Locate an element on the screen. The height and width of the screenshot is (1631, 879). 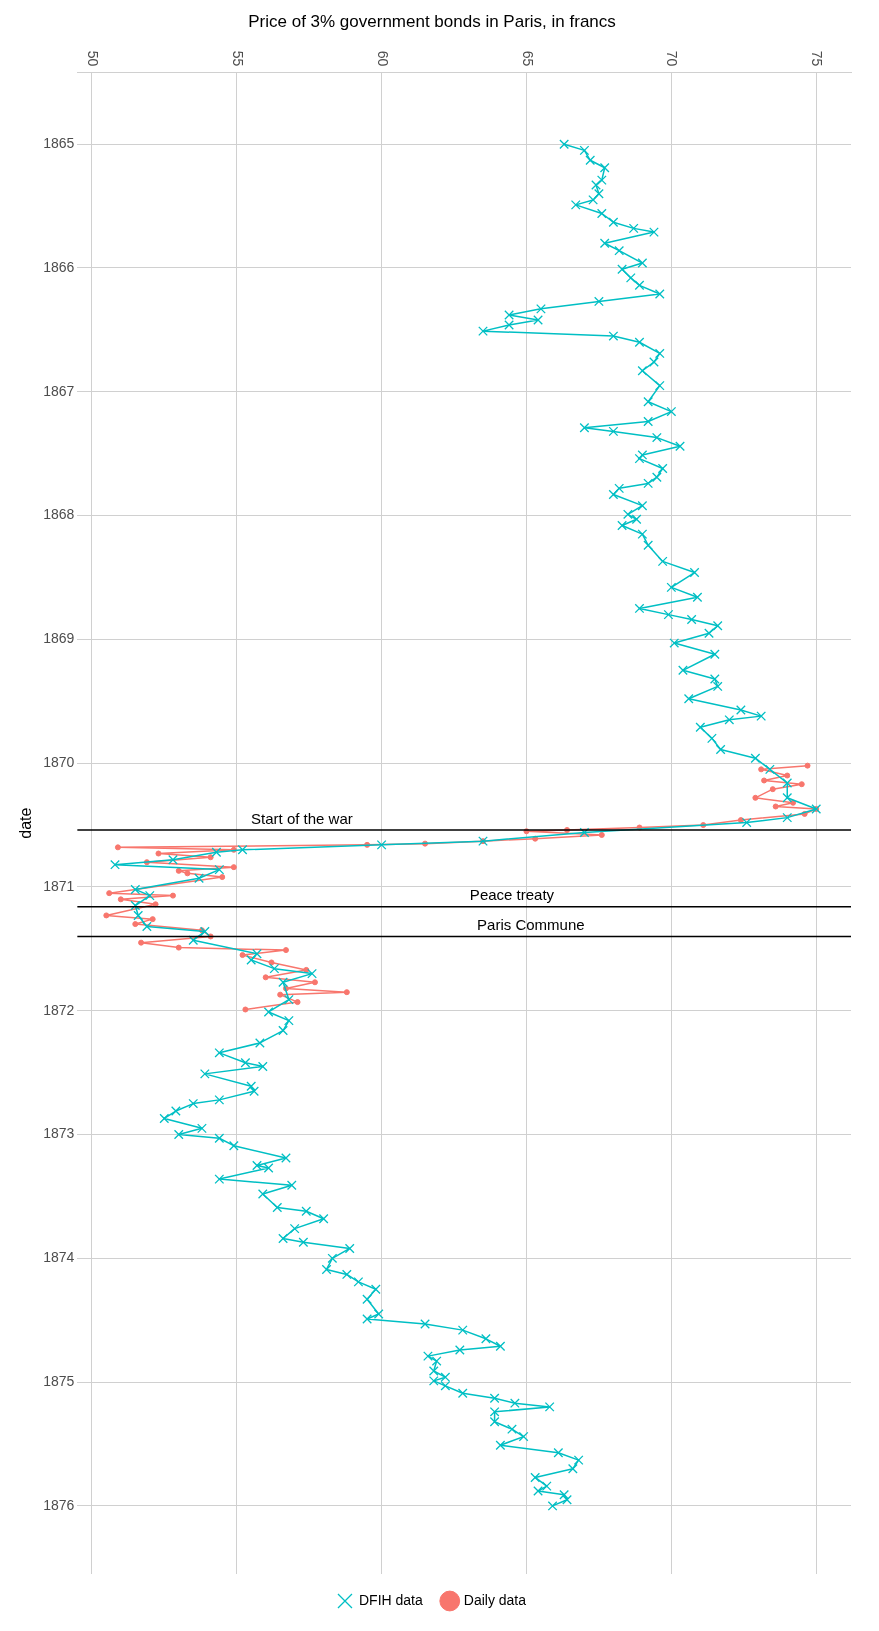
ref-line-label: Peace treaty is located at coordinates (512, 895).